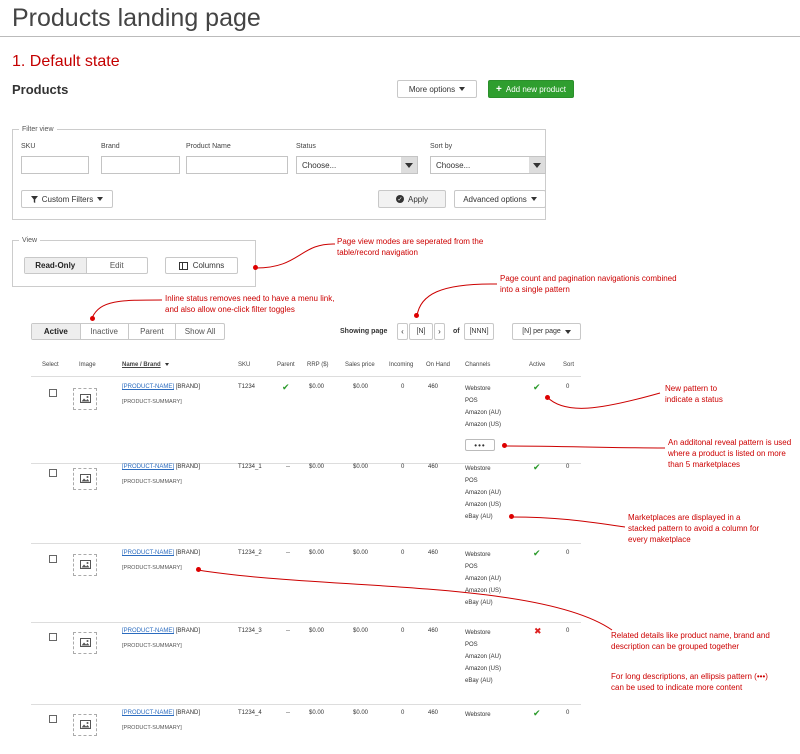  Describe the element at coordinates (694, 394) in the screenshot. I see `annotation-new-status: New pattern to indicate a status` at that location.